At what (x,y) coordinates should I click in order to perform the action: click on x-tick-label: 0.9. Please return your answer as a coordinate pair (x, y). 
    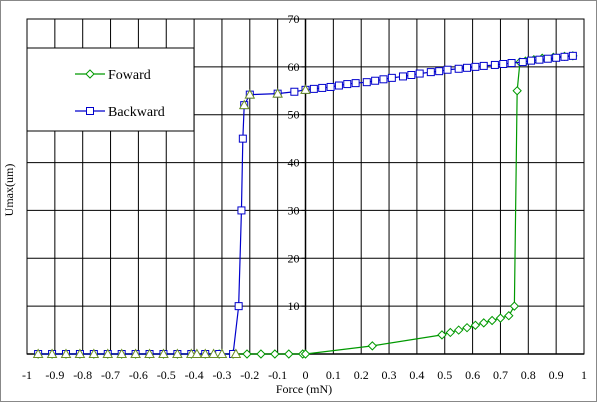
    Looking at the image, I should click on (556, 375).